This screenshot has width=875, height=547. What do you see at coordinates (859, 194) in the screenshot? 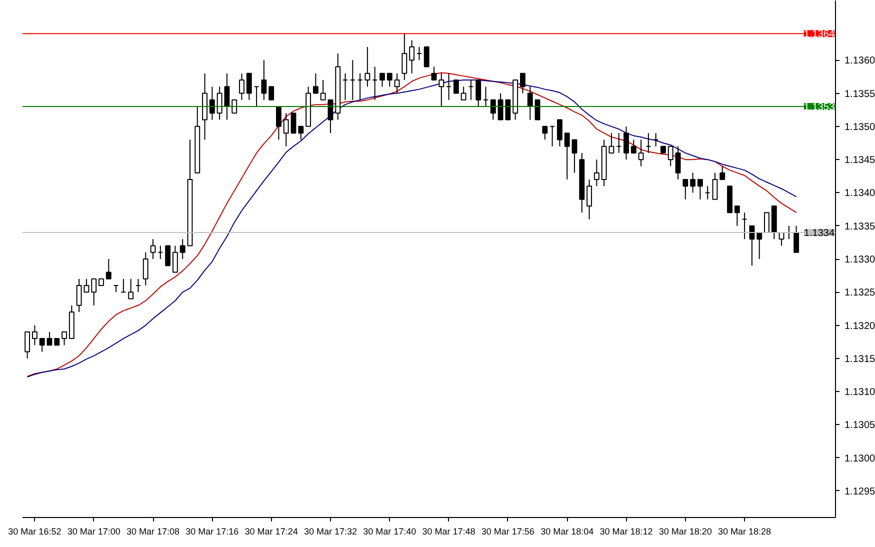
I see `y-tick-label: 1.1340` at bounding box center [859, 194].